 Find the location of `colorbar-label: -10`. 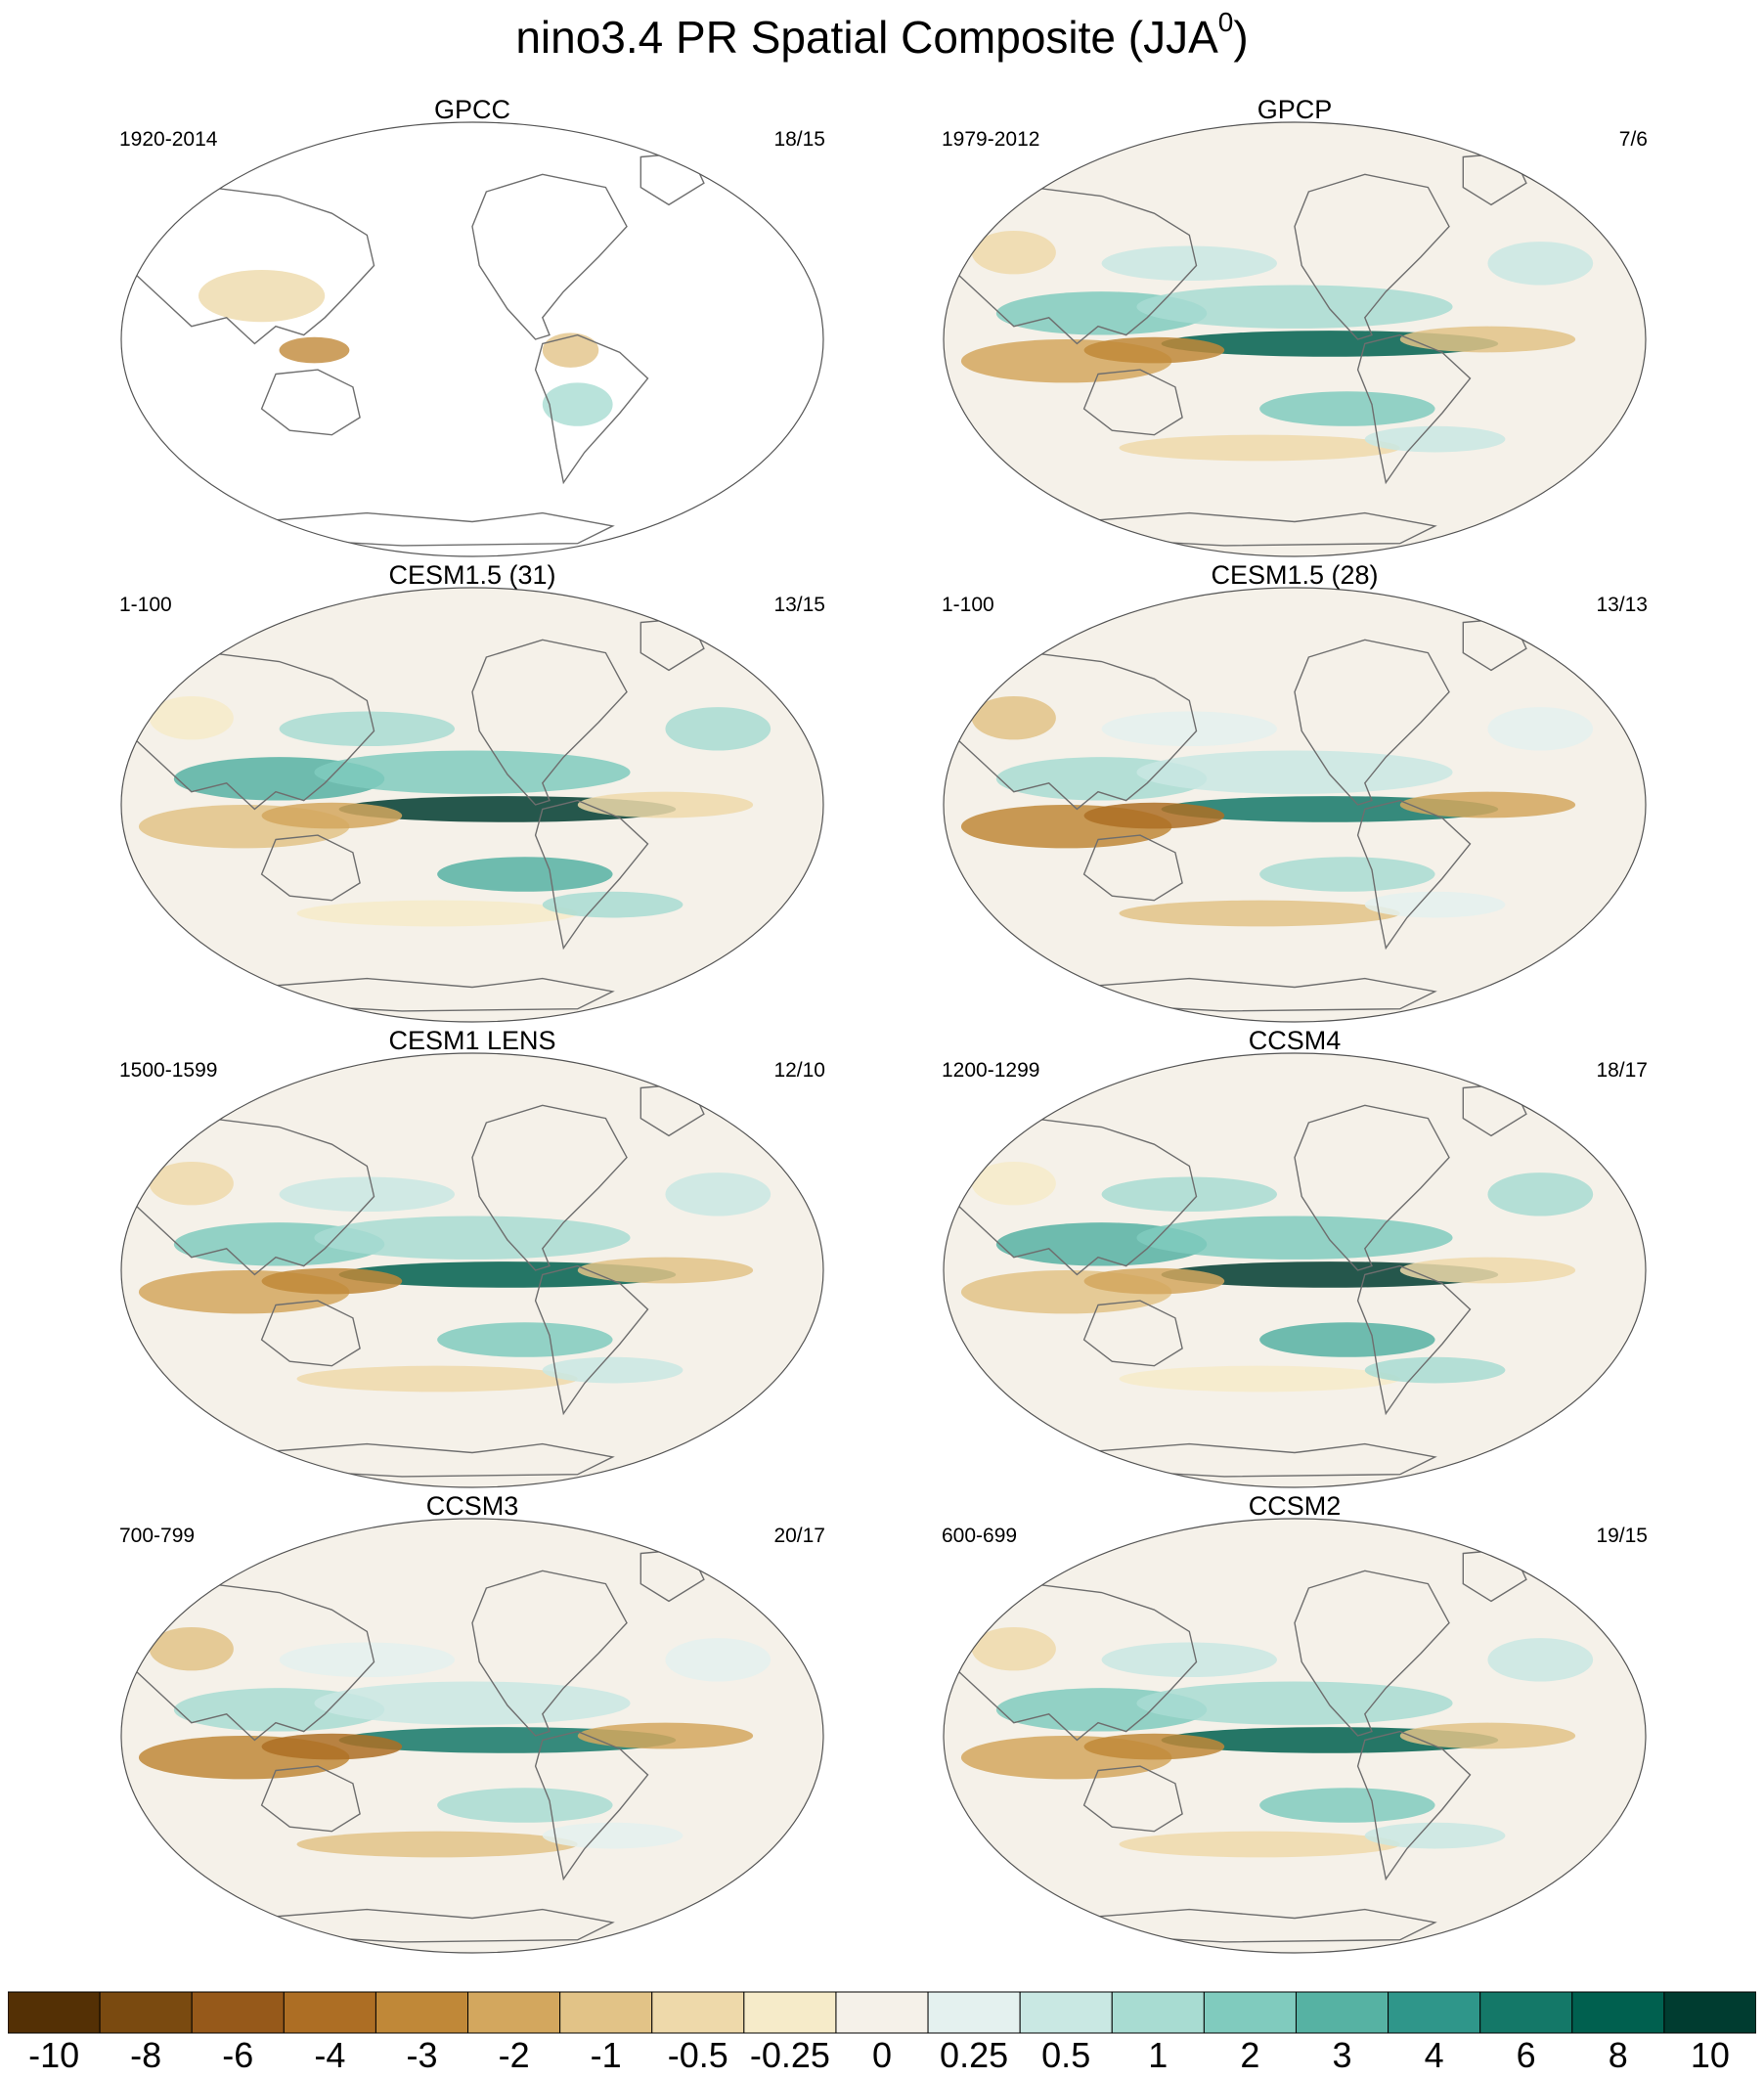

colorbar-label: -10 is located at coordinates (54, 2055).